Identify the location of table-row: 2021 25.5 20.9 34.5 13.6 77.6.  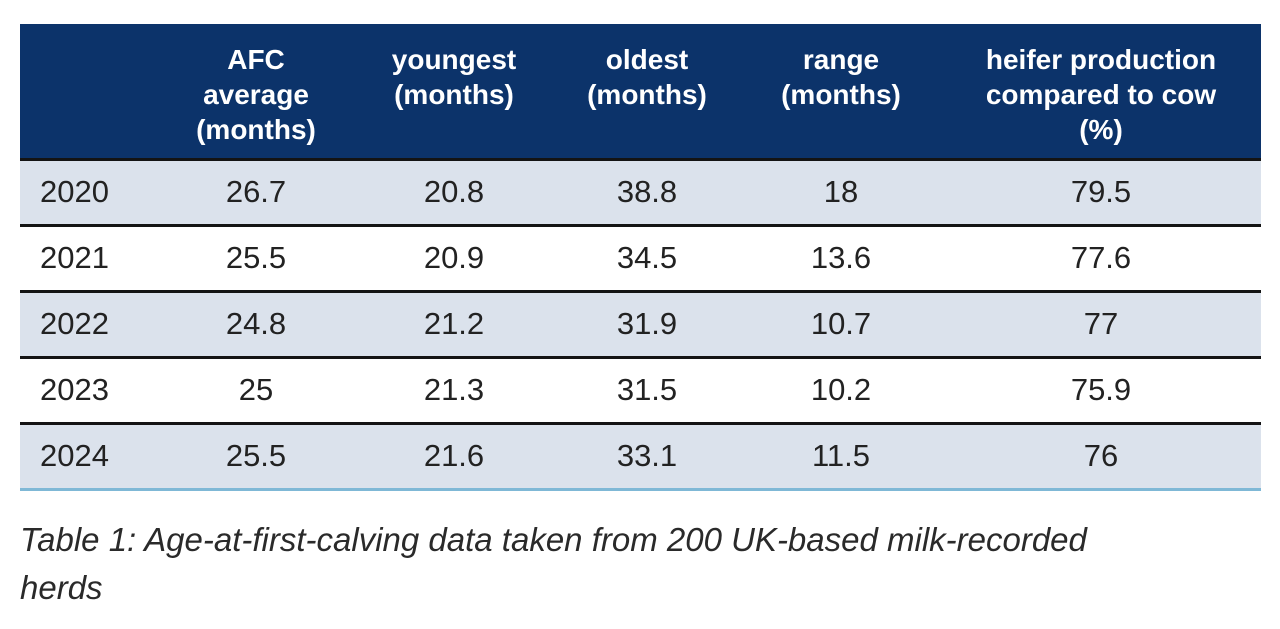
(640, 257).